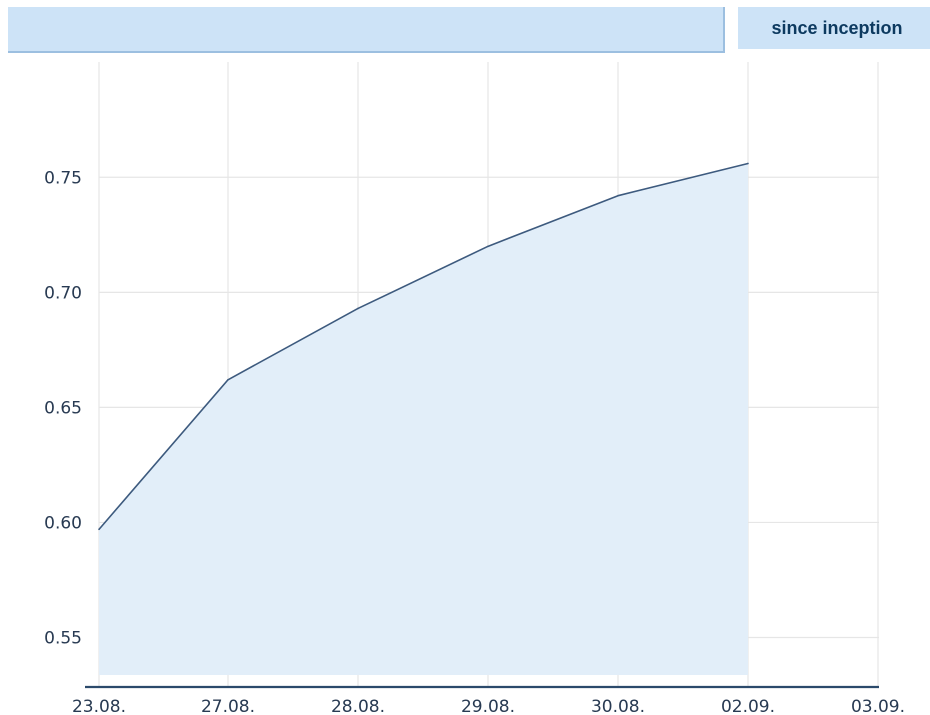  I want to click on tab-since-inception-label: since inception, so click(837, 27).